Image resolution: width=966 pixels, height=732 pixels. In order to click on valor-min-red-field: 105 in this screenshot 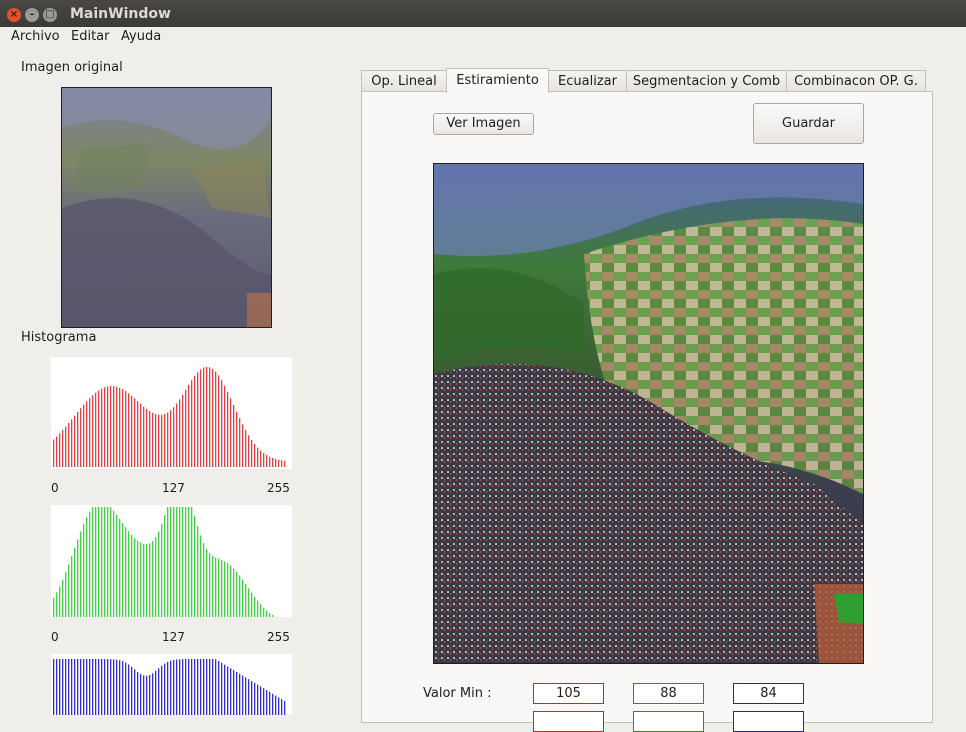, I will do `click(568, 693)`.